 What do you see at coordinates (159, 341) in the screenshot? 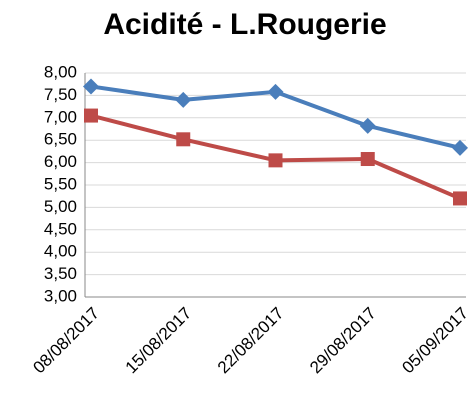
I see `x-tick-label: 15/08/2017` at bounding box center [159, 341].